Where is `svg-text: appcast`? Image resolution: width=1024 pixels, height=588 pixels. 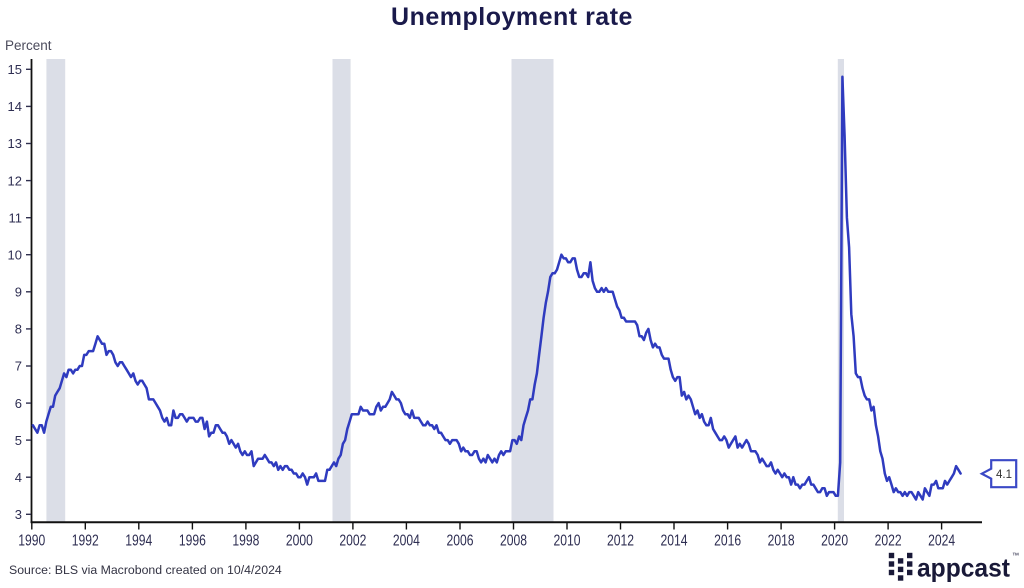
svg-text: appcast is located at coordinates (963, 568).